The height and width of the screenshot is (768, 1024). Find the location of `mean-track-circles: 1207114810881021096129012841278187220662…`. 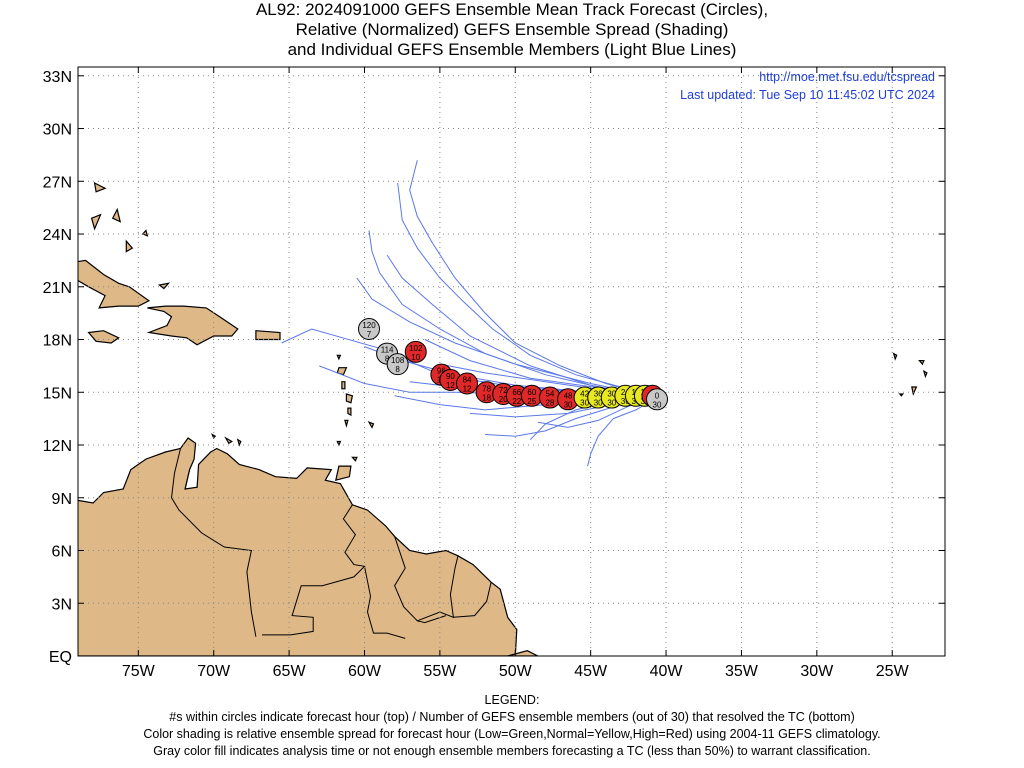

mean-track-circles: 1207114810881021096129012841278187220662… is located at coordinates (513, 364).